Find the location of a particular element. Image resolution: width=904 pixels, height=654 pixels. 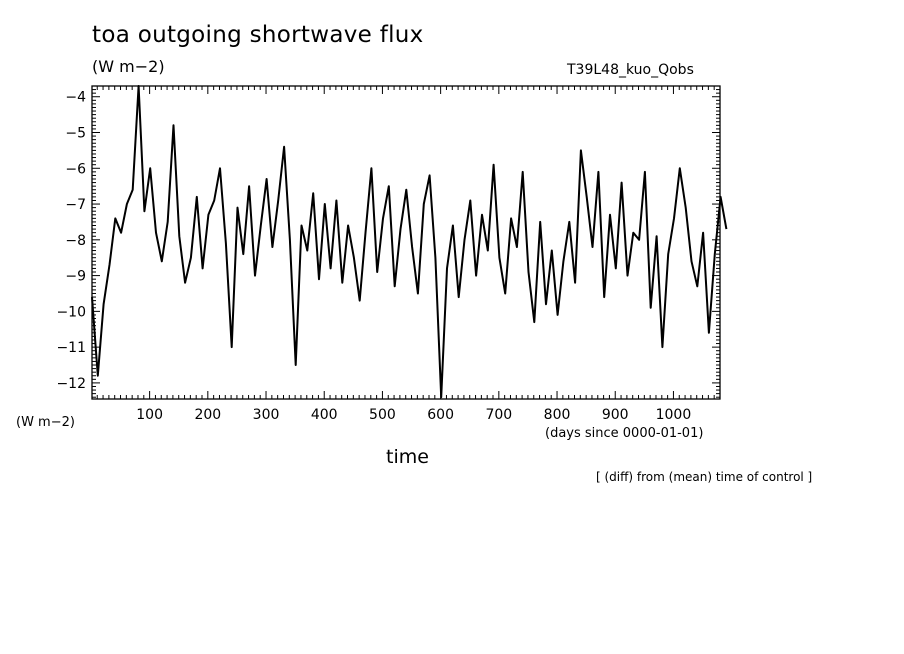

y-tick-label: −7 is located at coordinates (75, 205).